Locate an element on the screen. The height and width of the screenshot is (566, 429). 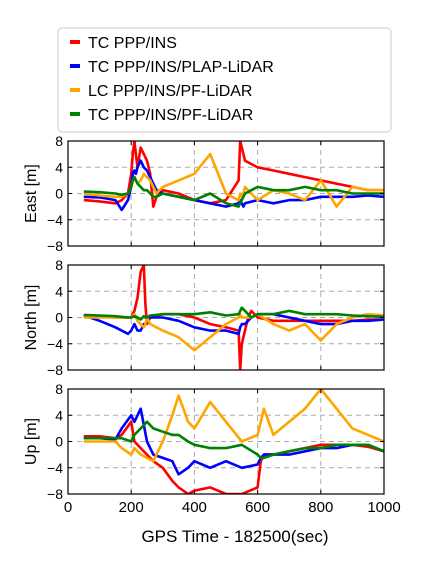
legend-frame is located at coordinates (224, 80).